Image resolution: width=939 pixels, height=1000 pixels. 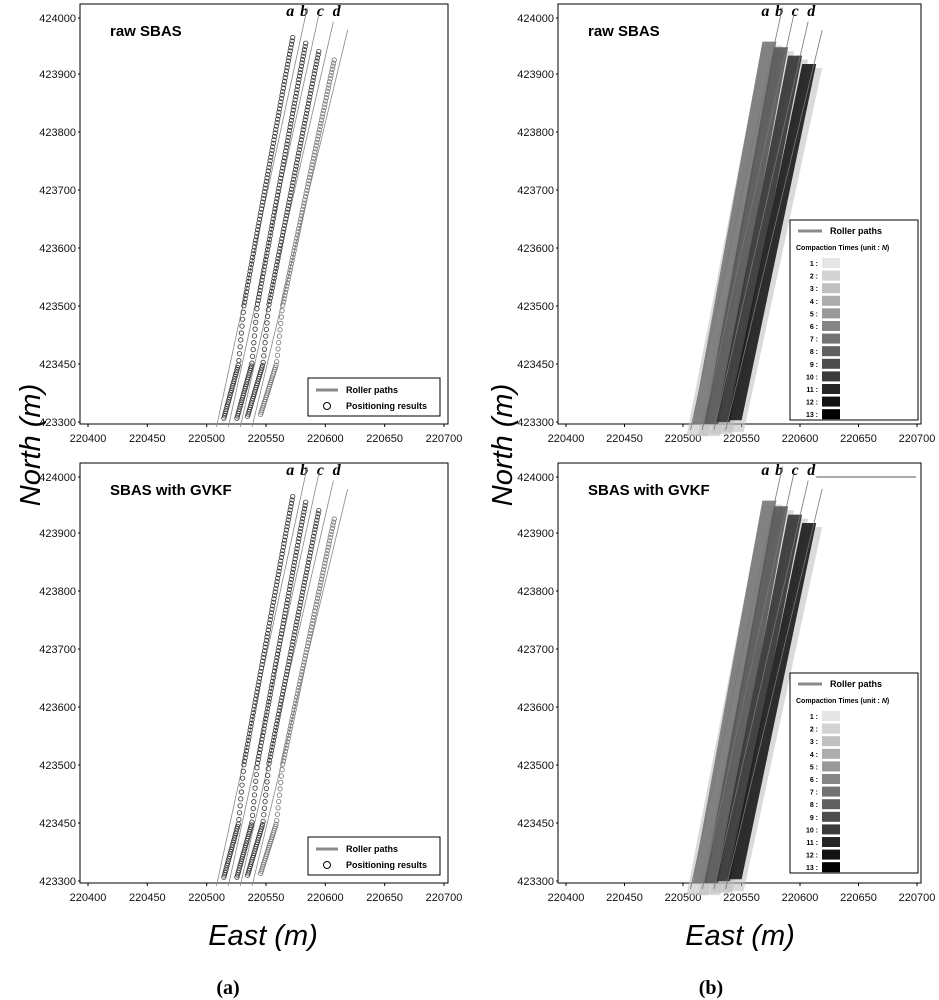 I want to click on legend-level-label: 4 :, so click(x=814, y=302).